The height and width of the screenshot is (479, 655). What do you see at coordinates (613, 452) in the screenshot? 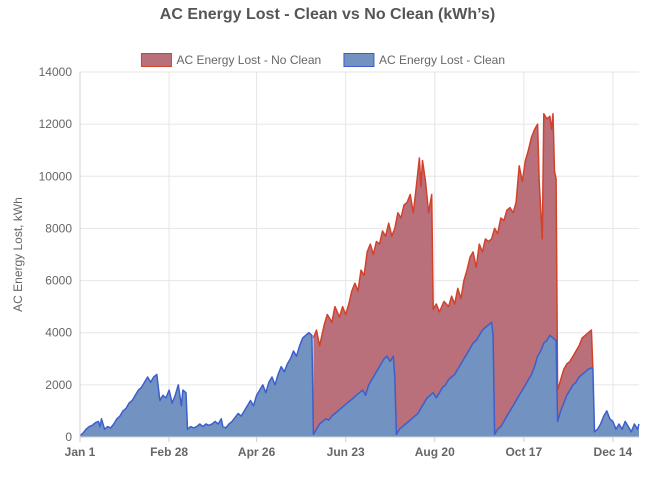
I see `x-tick-label: Dec 14` at bounding box center [613, 452].